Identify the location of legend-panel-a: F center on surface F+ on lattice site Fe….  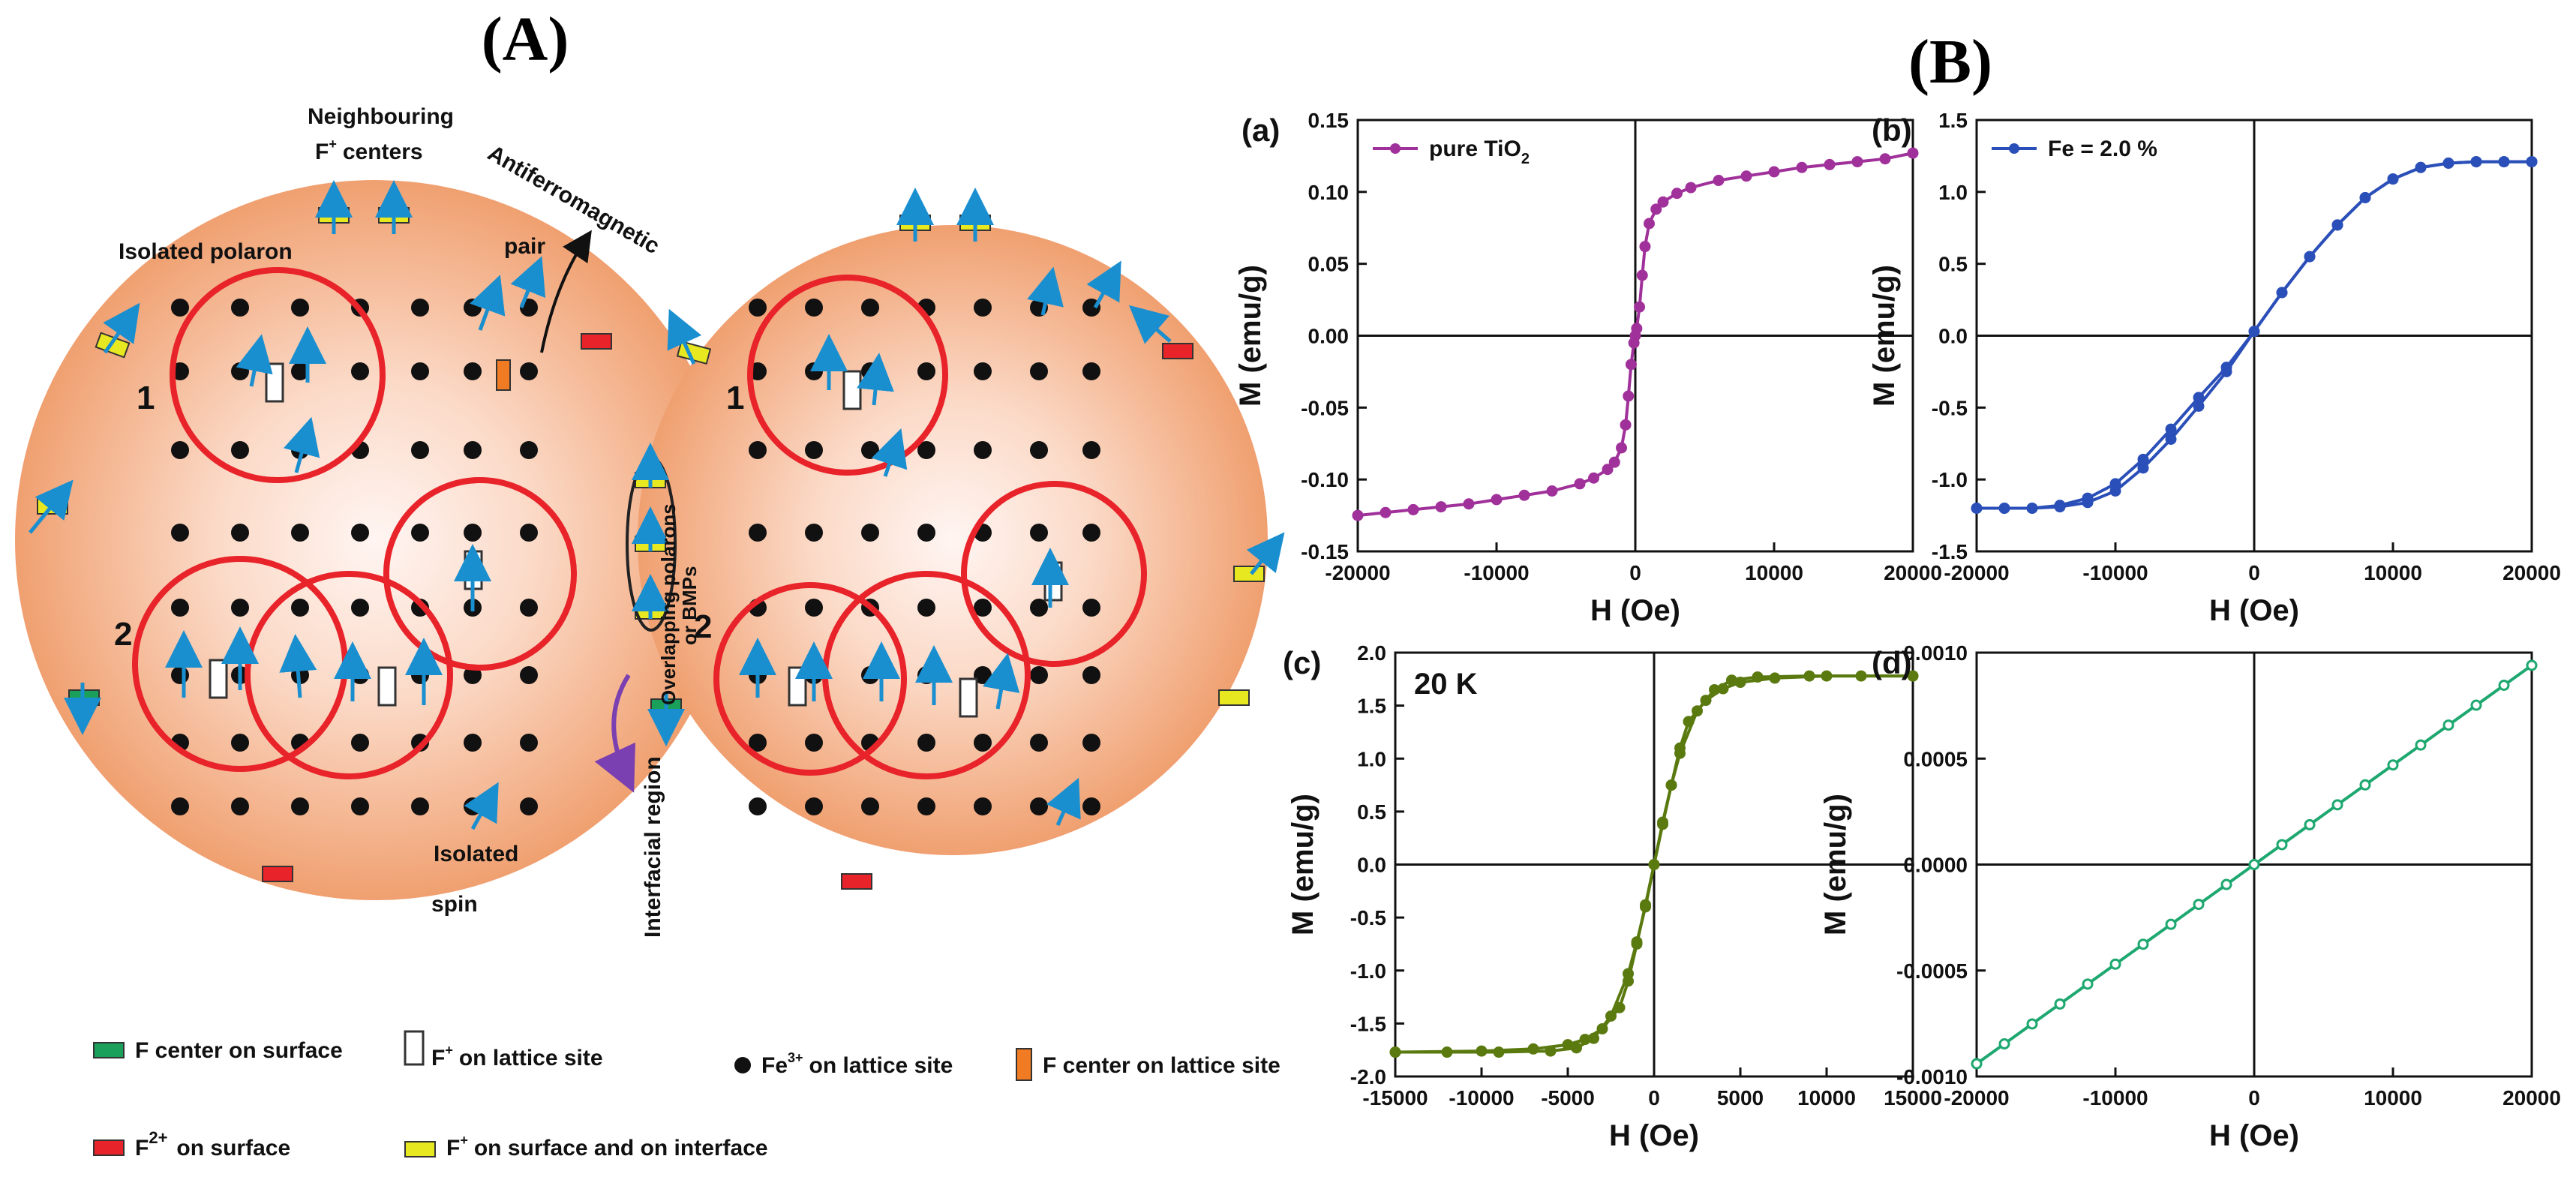
(686, 1095).